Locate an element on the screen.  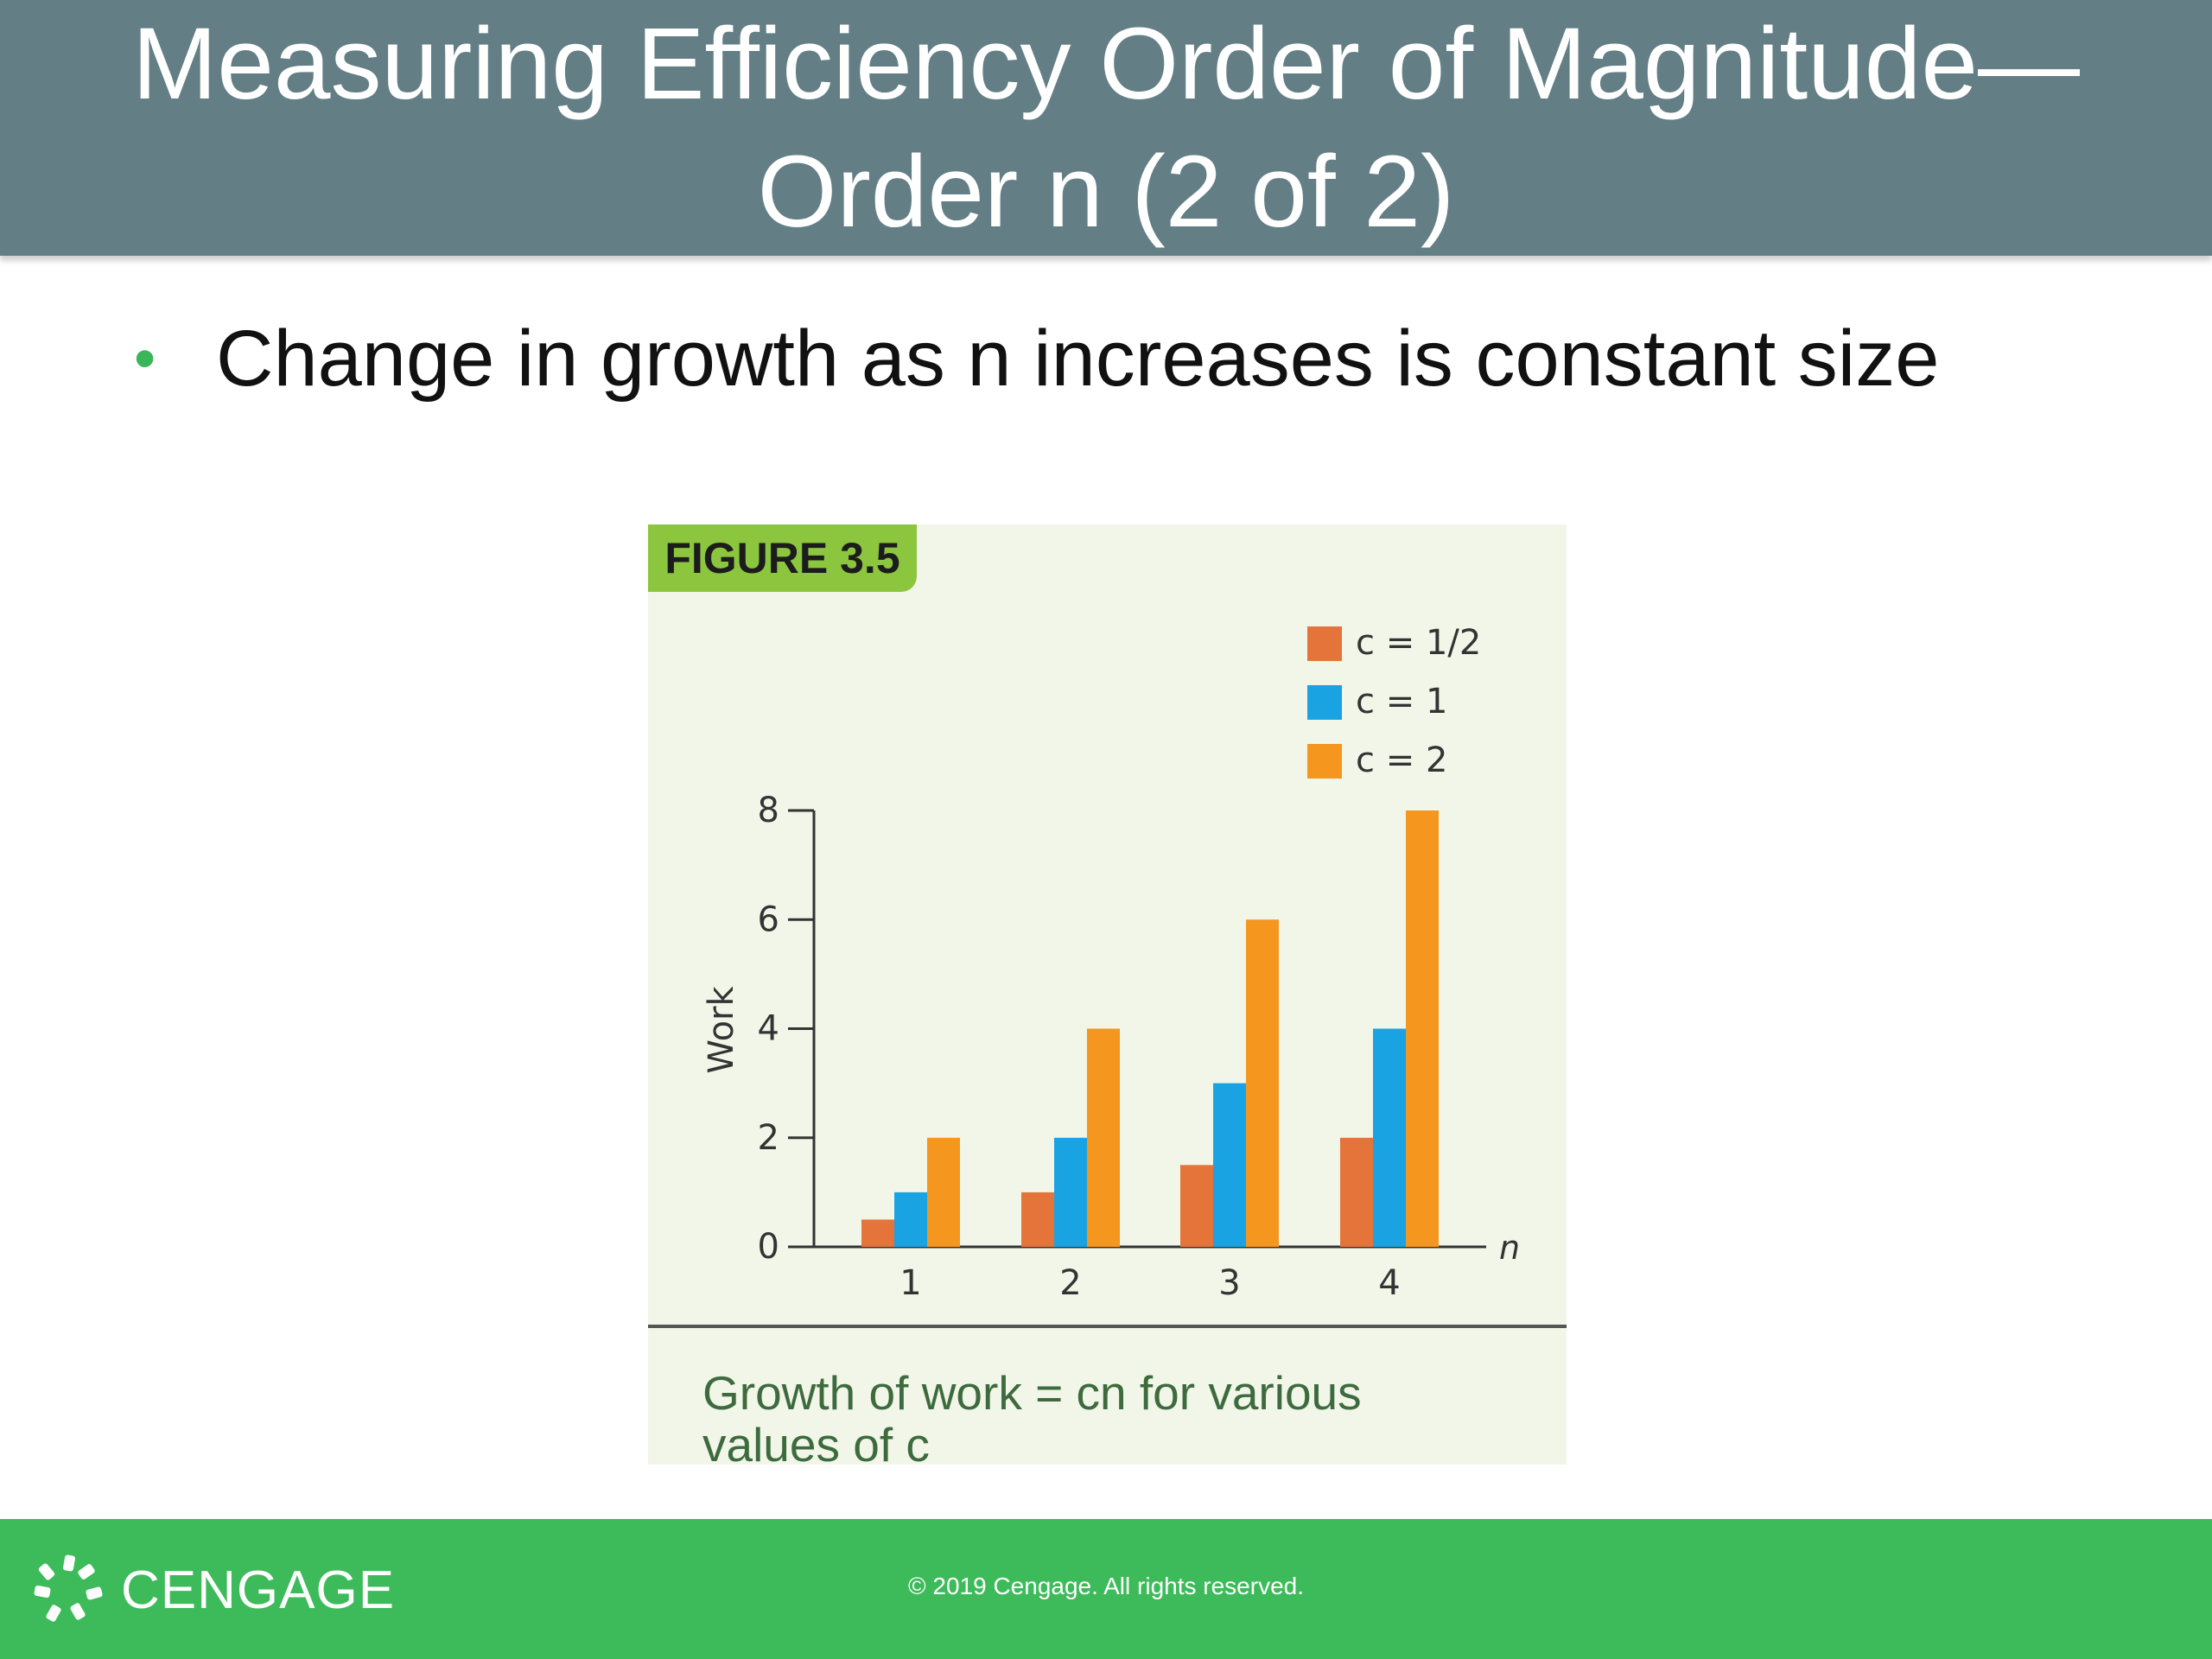
title-line-2: Order n (2 of 2) is located at coordinates (1106, 192).